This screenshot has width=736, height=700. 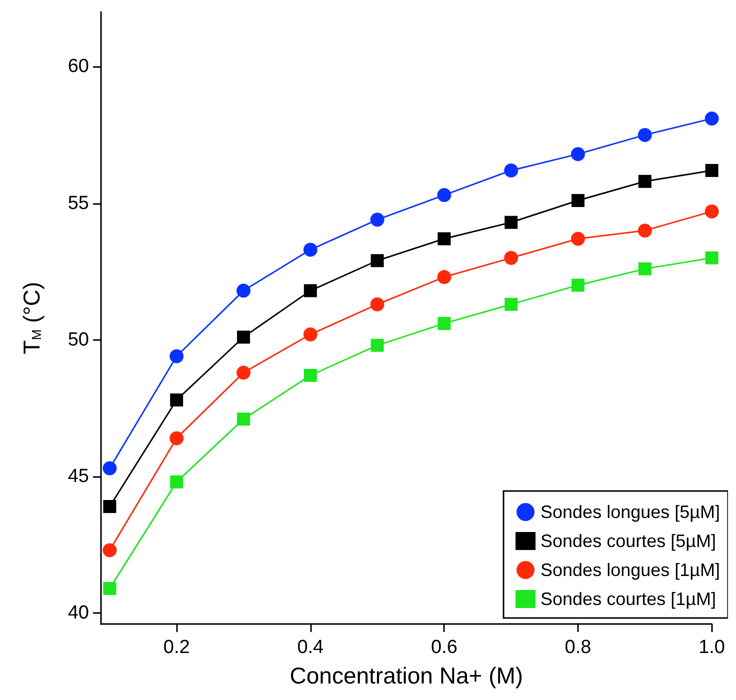 What do you see at coordinates (78, 339) in the screenshot?
I see `y-tick-label: 50` at bounding box center [78, 339].